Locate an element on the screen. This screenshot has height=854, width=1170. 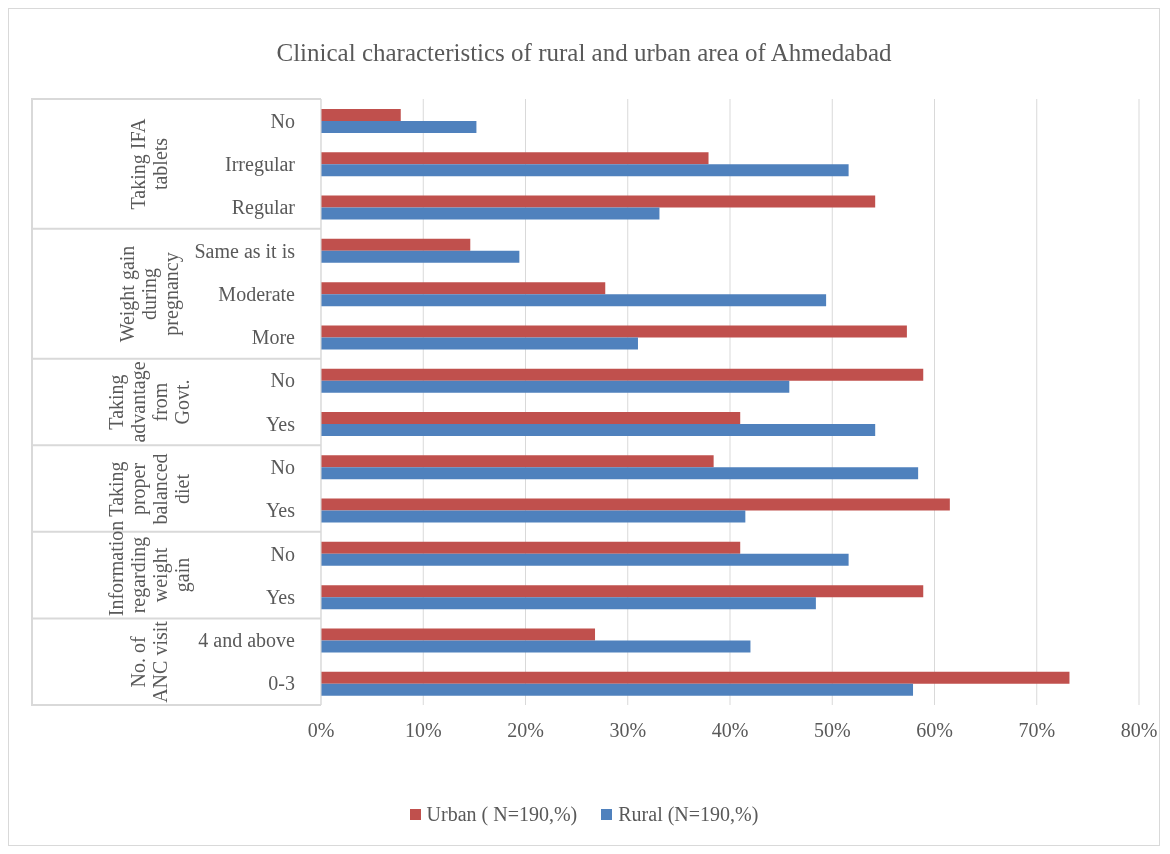
x-tick-label: 80% is located at coordinates (1139, 730).